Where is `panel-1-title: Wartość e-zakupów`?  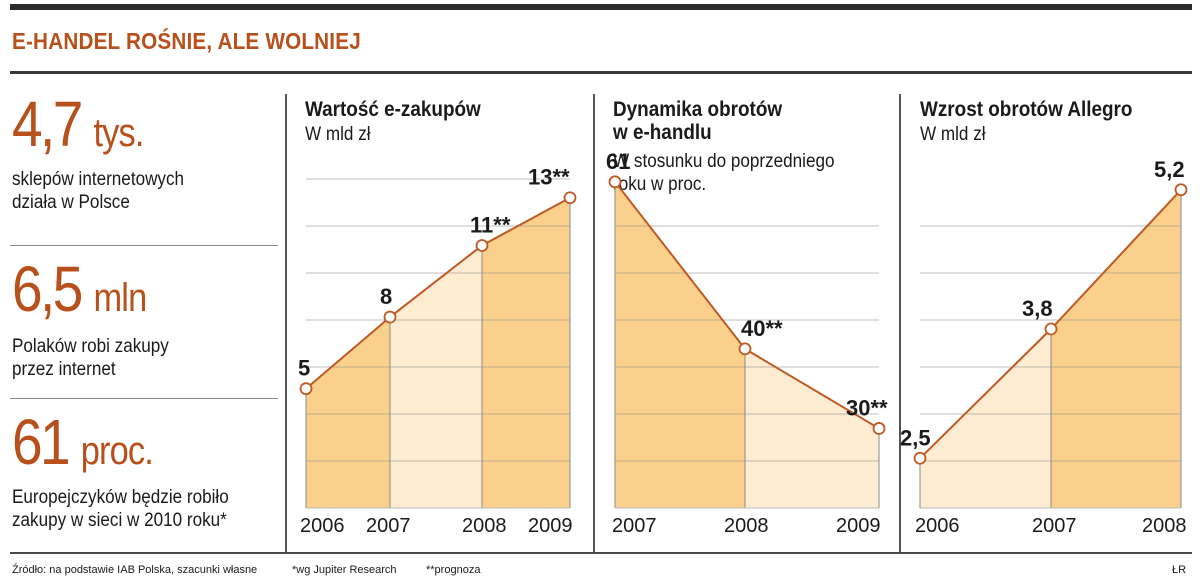 panel-1-title: Wartość e-zakupów is located at coordinates (393, 109).